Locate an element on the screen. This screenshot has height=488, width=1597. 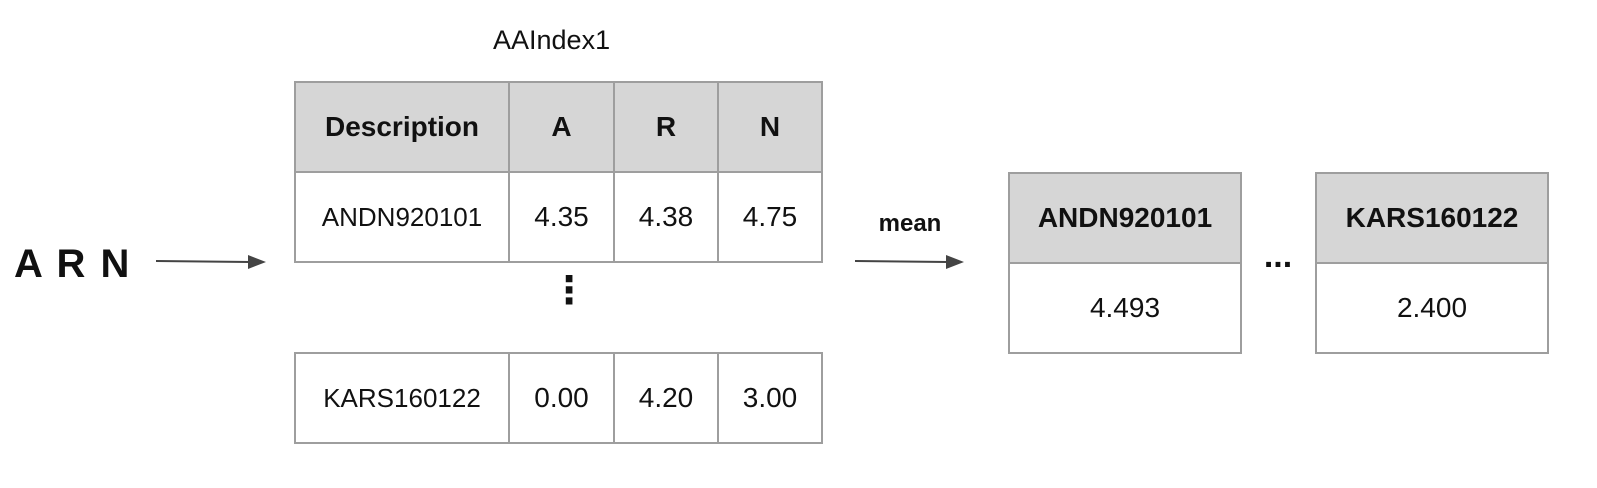
result-table-2: KARS160122 2.400 is located at coordinates (1432, 263).